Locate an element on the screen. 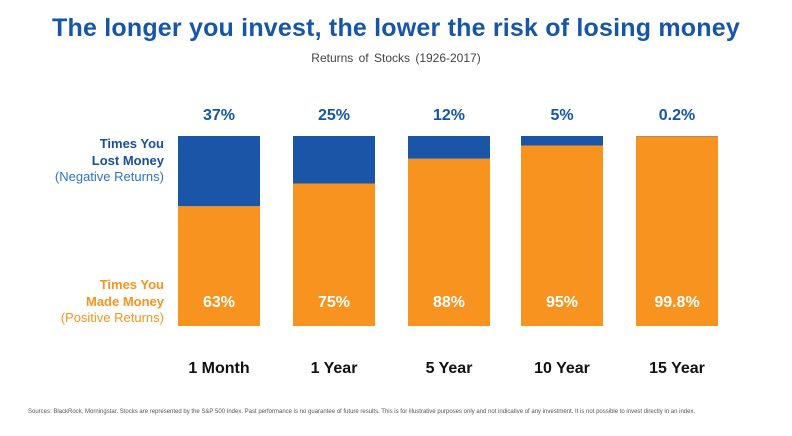  lost-label-line1: Times You is located at coordinates (131, 143).